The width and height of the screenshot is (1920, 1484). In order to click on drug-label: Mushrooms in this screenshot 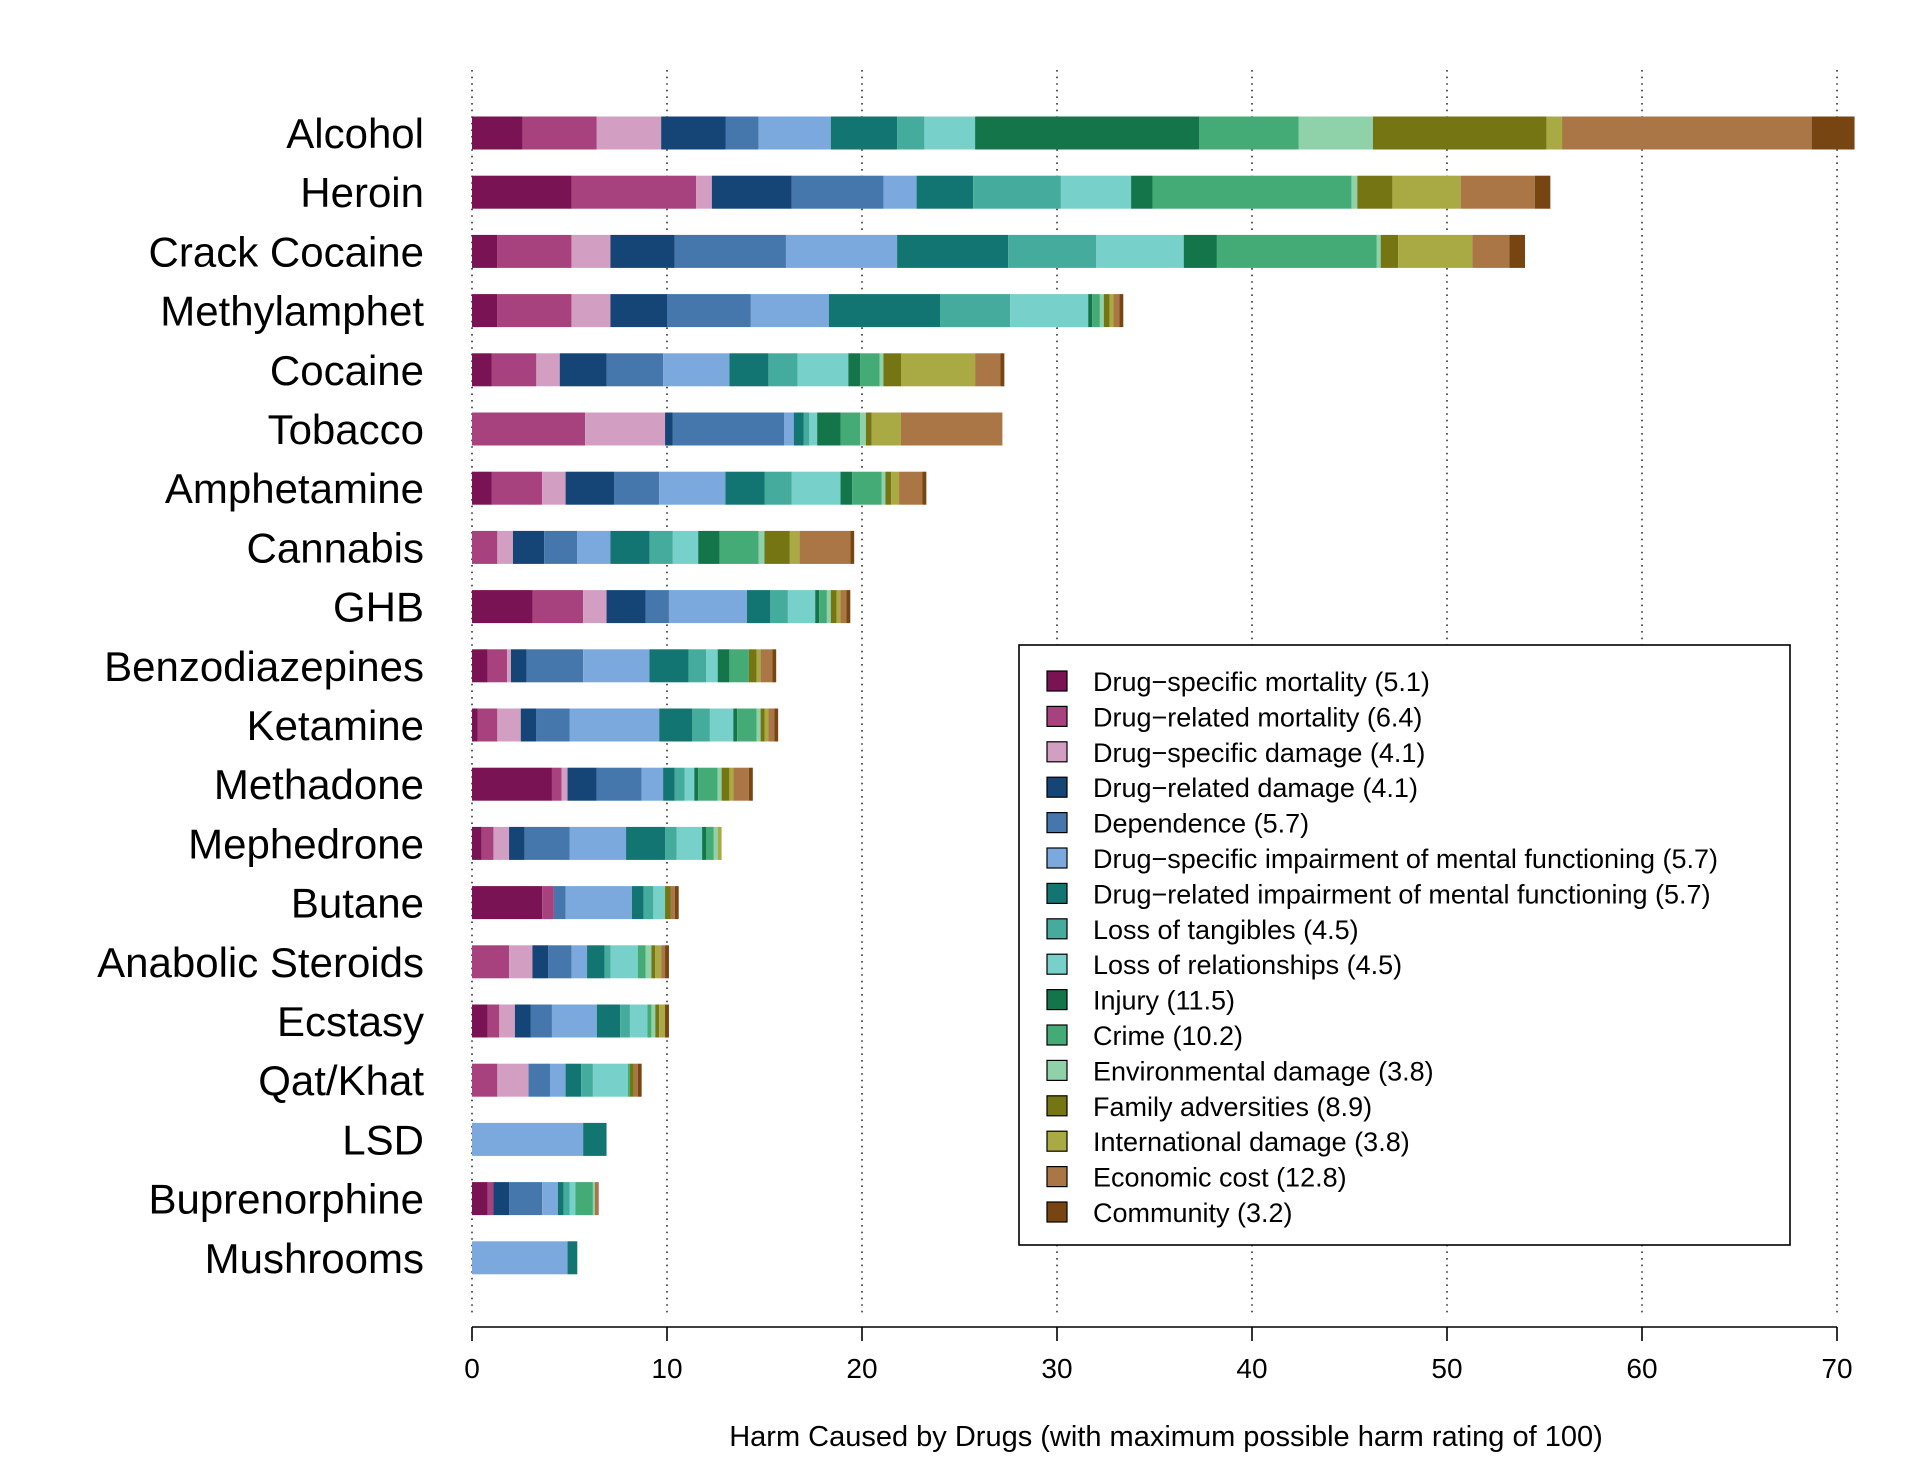, I will do `click(314, 1258)`.